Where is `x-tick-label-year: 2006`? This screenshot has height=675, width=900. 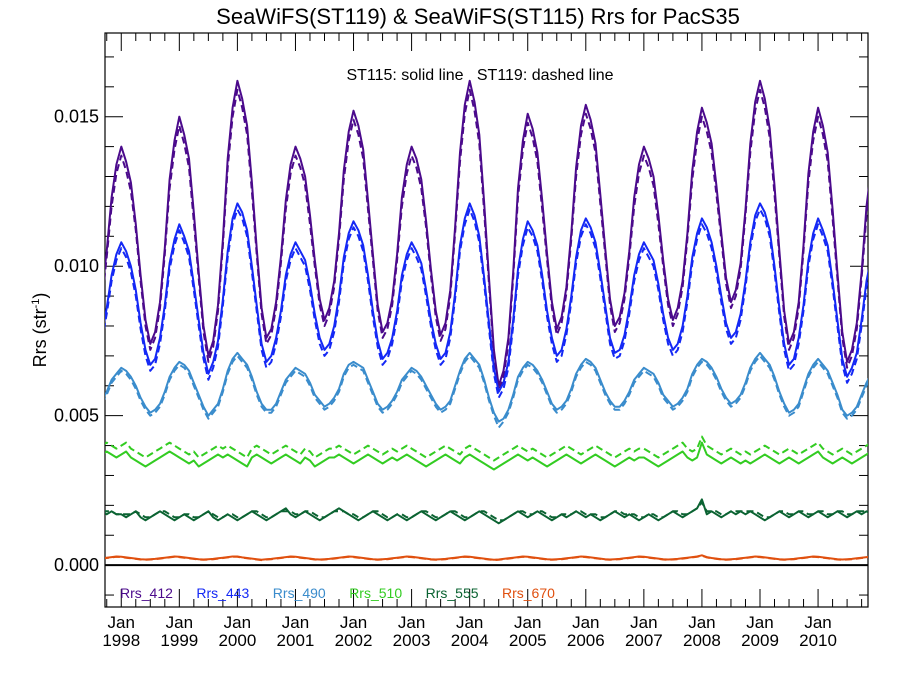
x-tick-label-year: 2006 is located at coordinates (586, 640).